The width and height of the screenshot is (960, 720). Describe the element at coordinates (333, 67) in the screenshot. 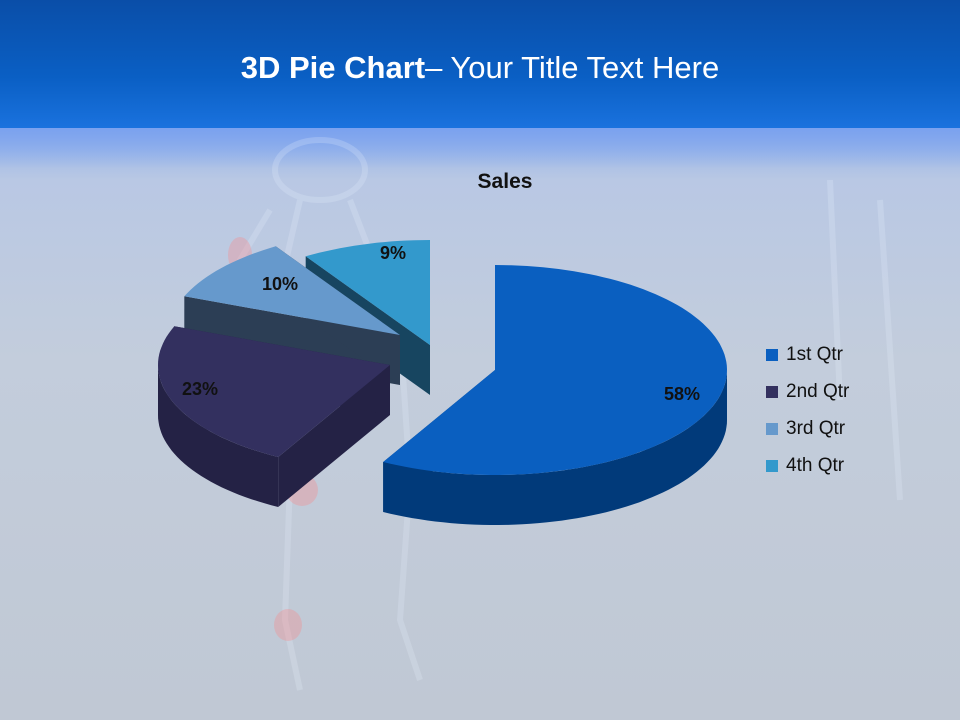

I see `title-bold: 3D Pie Chart` at that location.